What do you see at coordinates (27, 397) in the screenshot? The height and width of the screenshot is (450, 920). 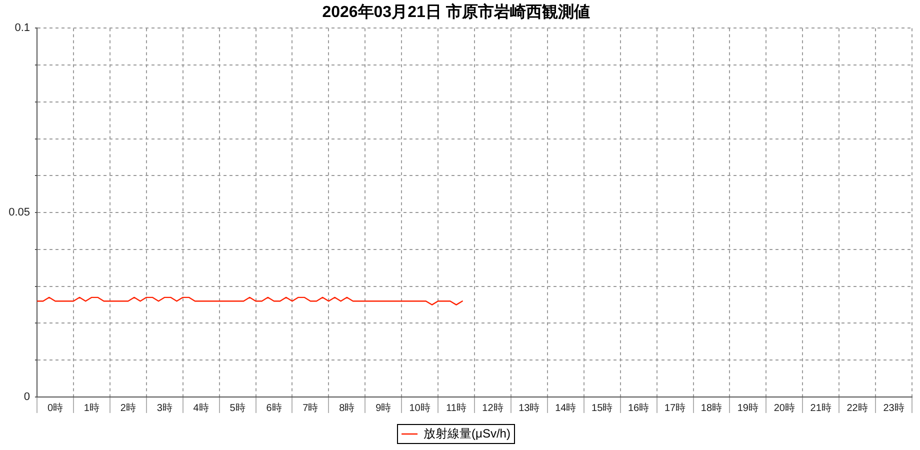 I see `y-tick-label: 0` at bounding box center [27, 397].